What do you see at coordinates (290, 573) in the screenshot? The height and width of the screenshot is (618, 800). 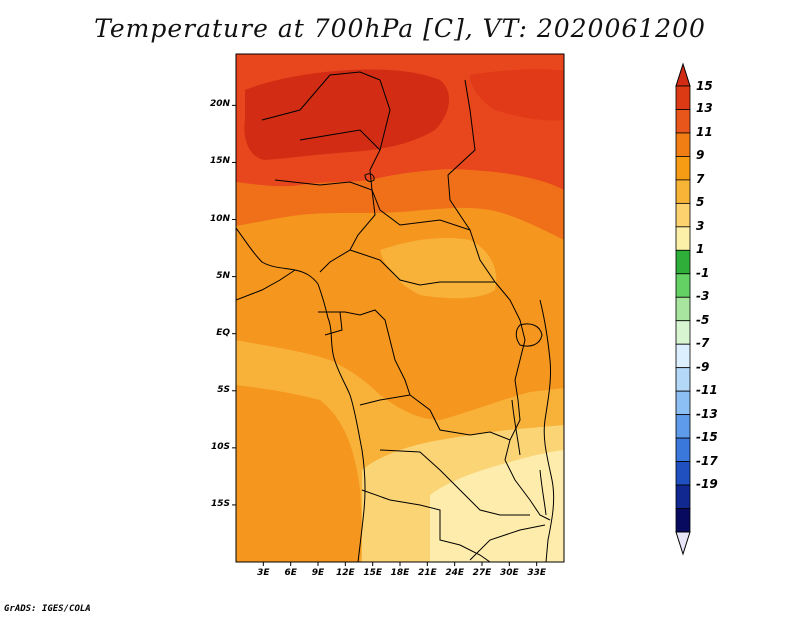 I see `lon-tick-label: 6E` at bounding box center [290, 573].